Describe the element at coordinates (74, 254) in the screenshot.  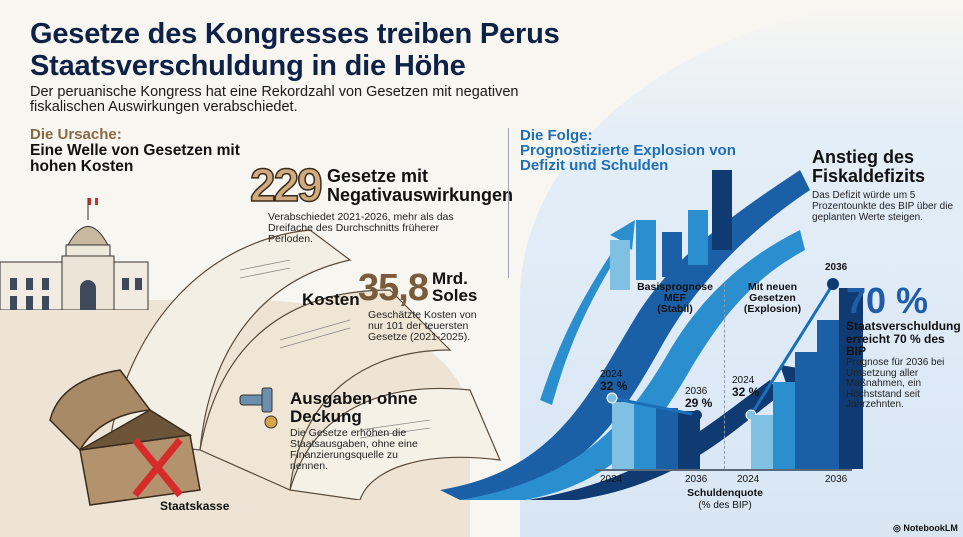
I see `congress-building-icon` at that location.